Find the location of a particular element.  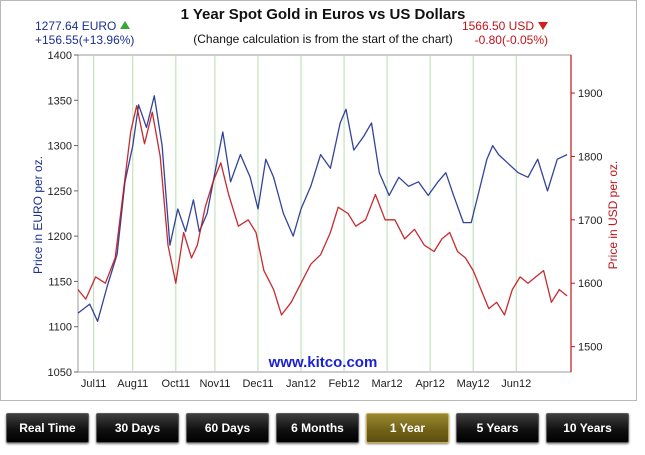

y-tick-label-right: 1600 is located at coordinates (590, 284).